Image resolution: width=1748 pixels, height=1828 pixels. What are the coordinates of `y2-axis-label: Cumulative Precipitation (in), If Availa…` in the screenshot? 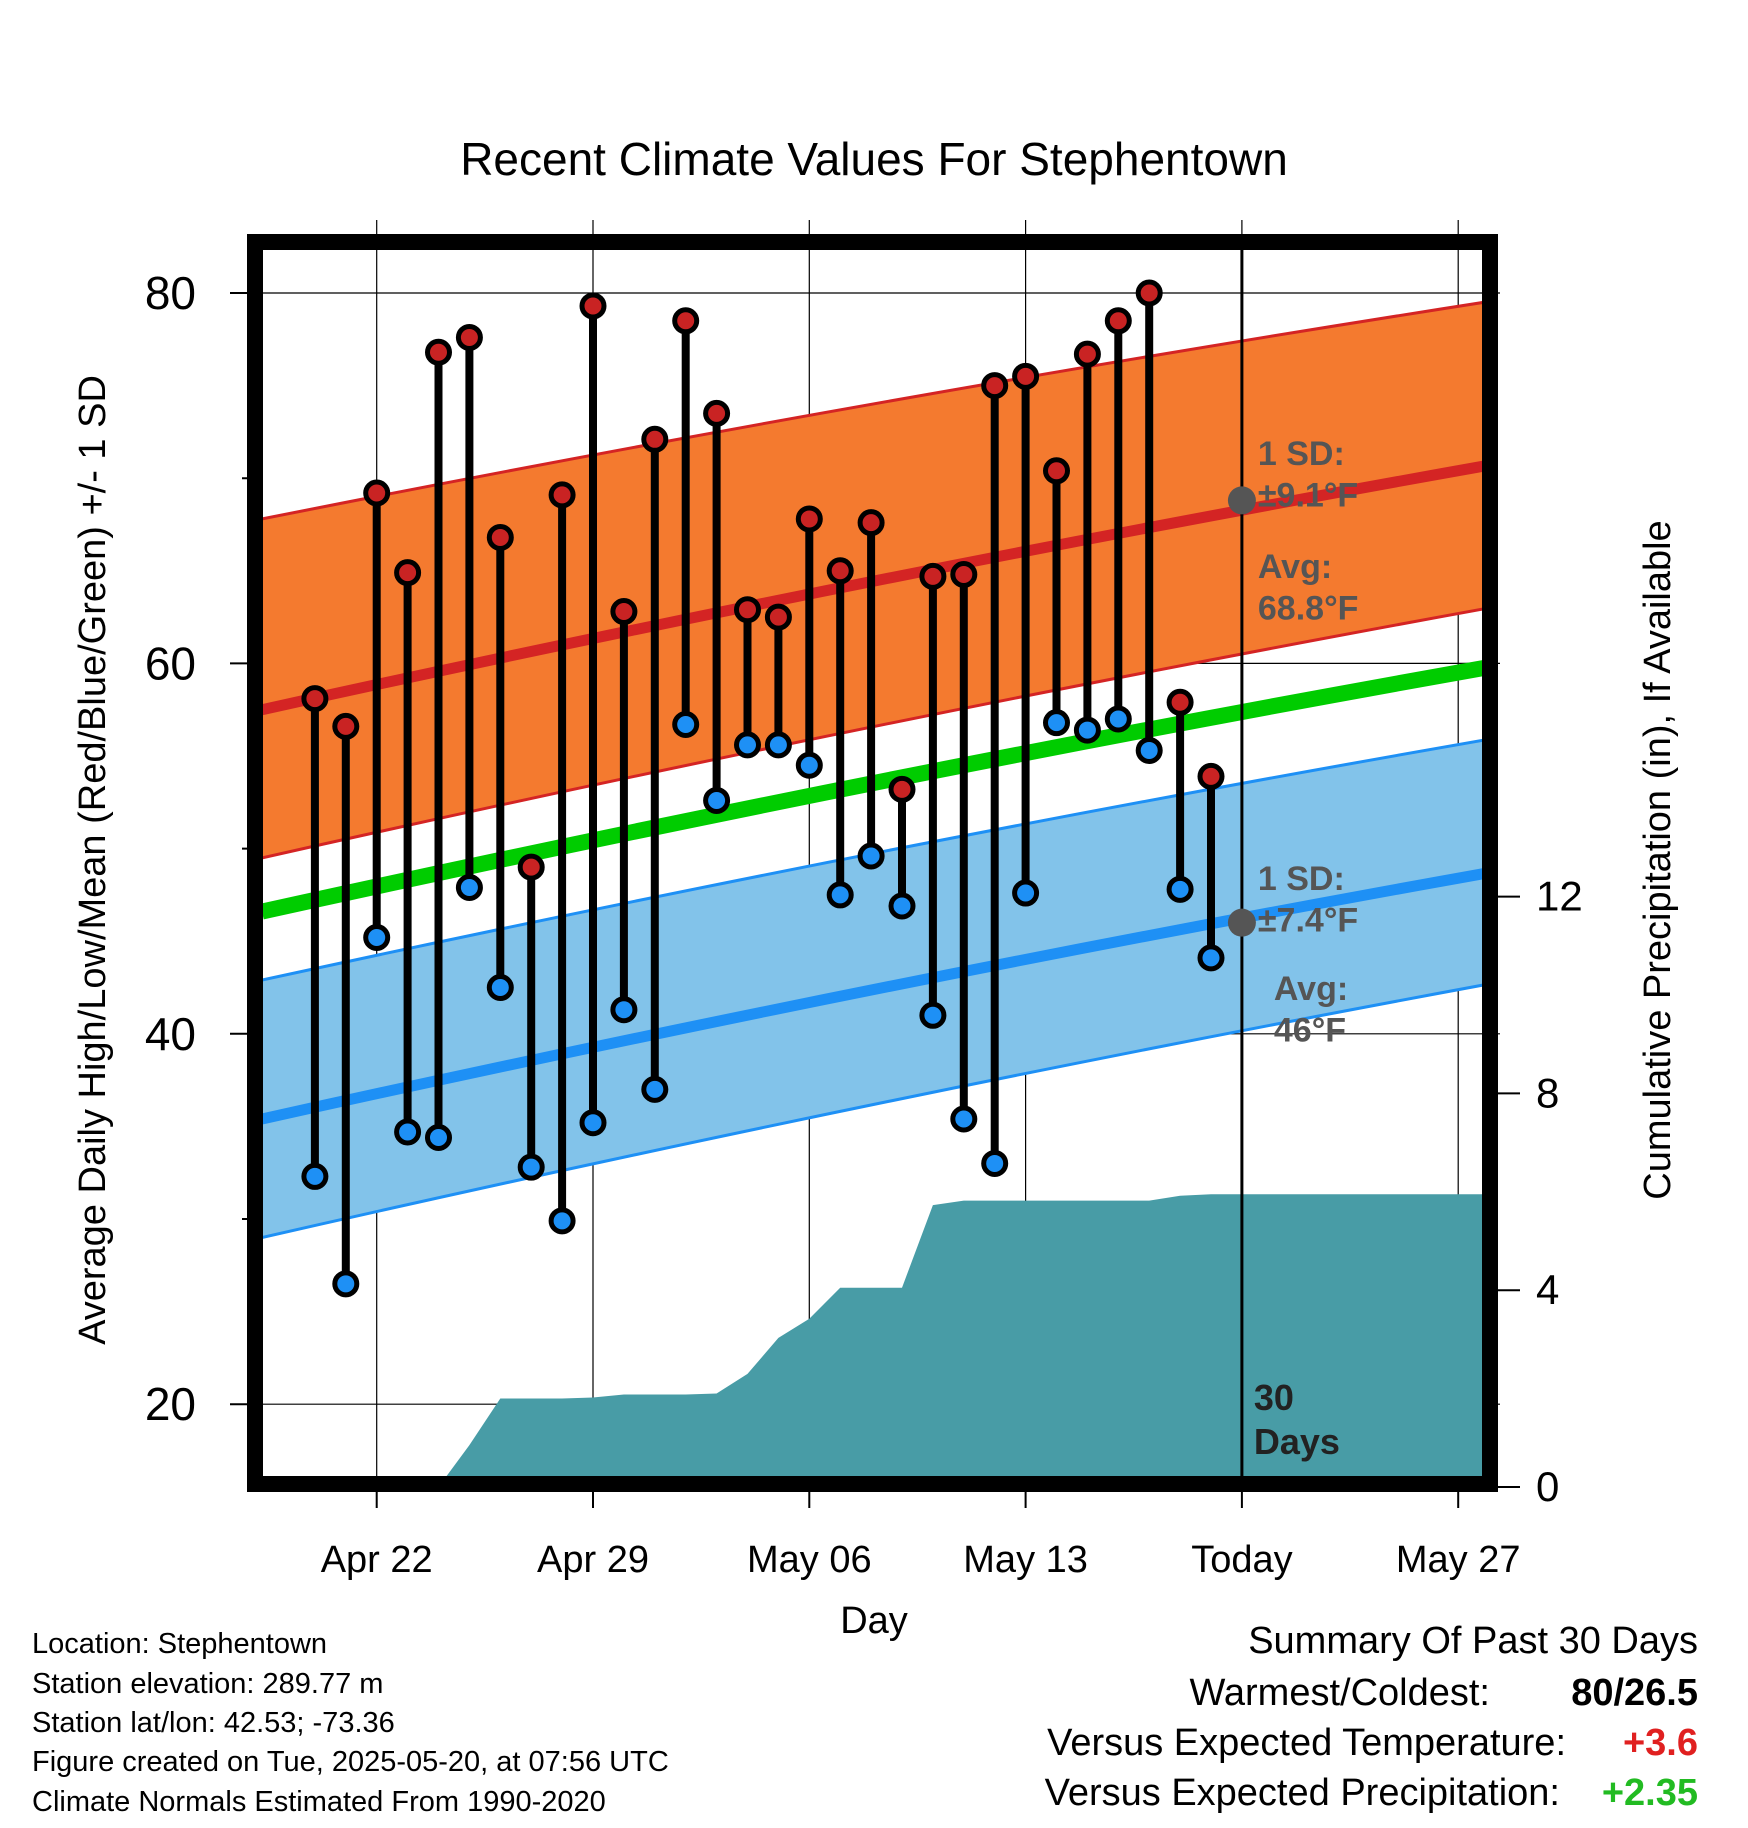 It's located at (1658, 859).